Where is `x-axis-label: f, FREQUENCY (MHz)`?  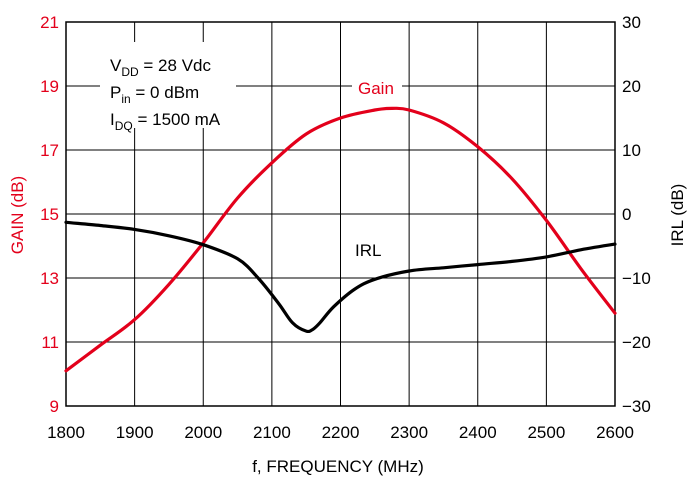
x-axis-label: f, FREQUENCY (MHz) is located at coordinates (338, 466).